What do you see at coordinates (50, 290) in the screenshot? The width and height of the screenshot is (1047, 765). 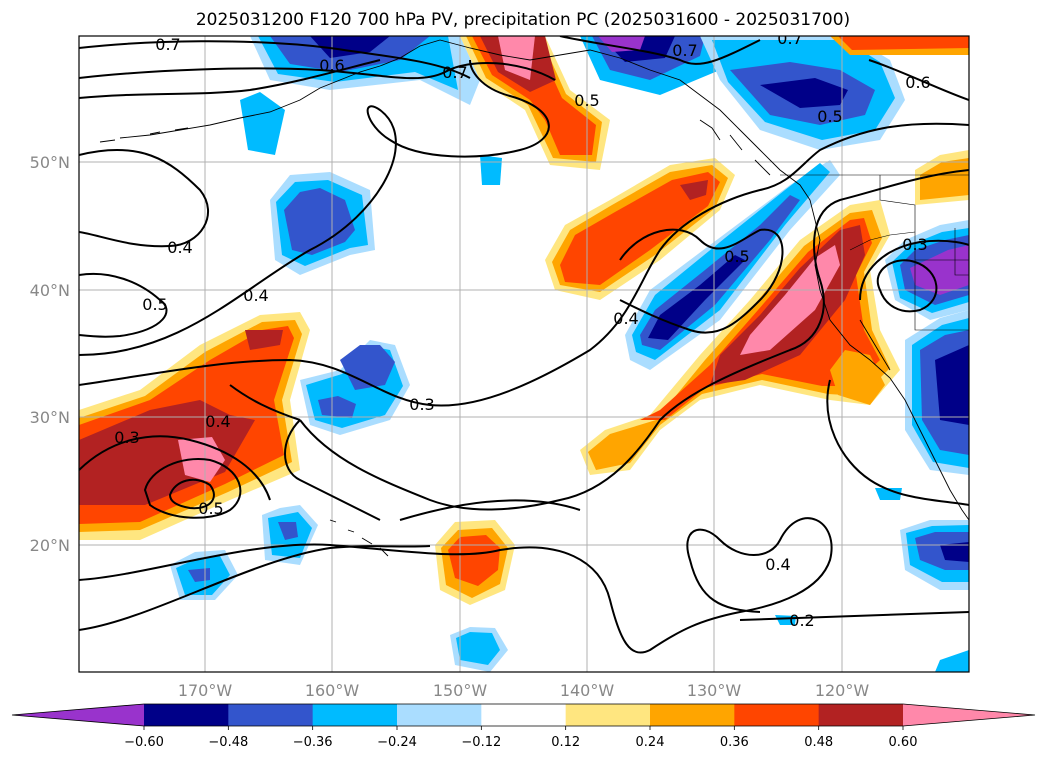 I see `lat-label: 40°N` at bounding box center [50, 290].